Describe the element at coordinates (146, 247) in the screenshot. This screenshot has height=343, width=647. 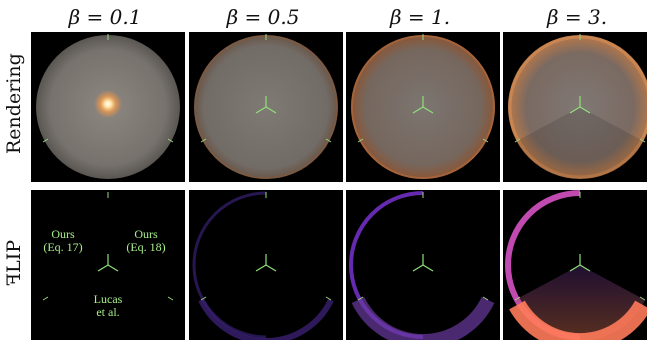
I see `annotation-ours-eq18-line2: (Eq. 18)` at that location.